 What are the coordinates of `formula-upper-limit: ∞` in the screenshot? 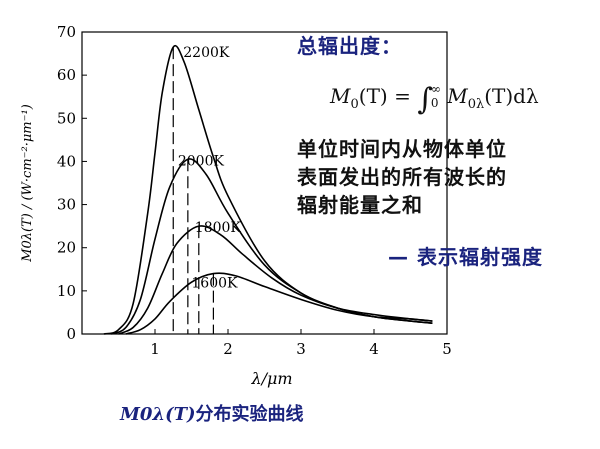 It's located at (435, 89).